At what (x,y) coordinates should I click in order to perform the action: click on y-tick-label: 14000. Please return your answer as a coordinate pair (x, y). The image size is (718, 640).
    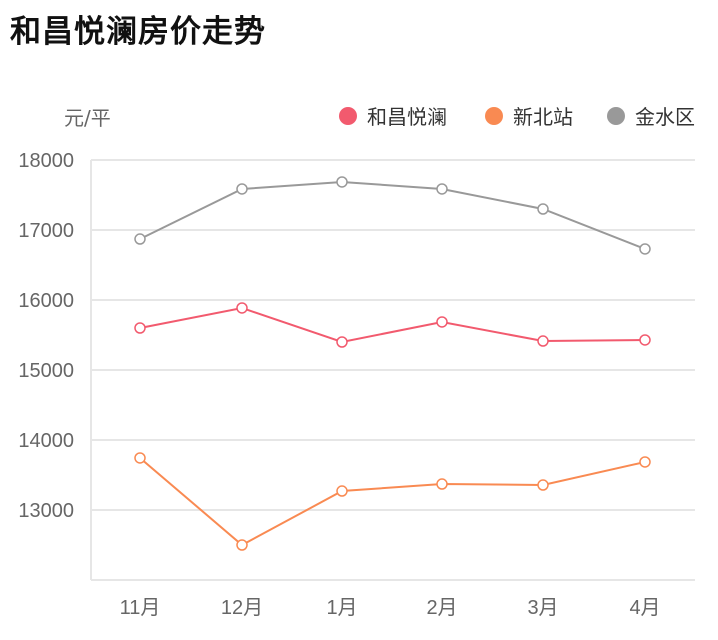
    Looking at the image, I should click on (46, 441).